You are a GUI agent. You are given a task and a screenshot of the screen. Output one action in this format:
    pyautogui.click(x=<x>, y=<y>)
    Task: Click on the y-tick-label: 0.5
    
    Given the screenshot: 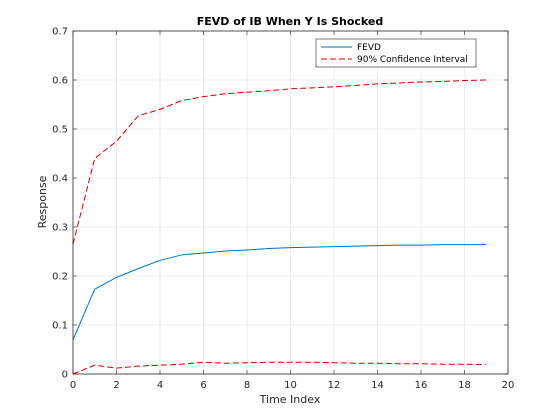 What is the action you would take?
    pyautogui.click(x=60, y=130)
    